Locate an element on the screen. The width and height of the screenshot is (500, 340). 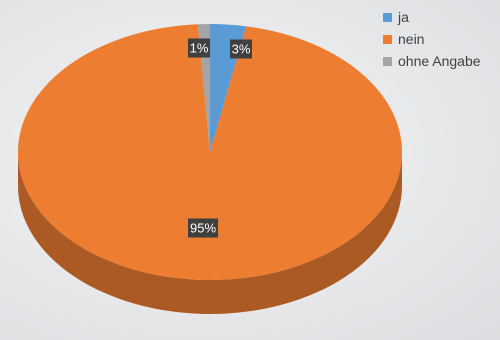
data-label-box-nein is located at coordinates (203, 228).